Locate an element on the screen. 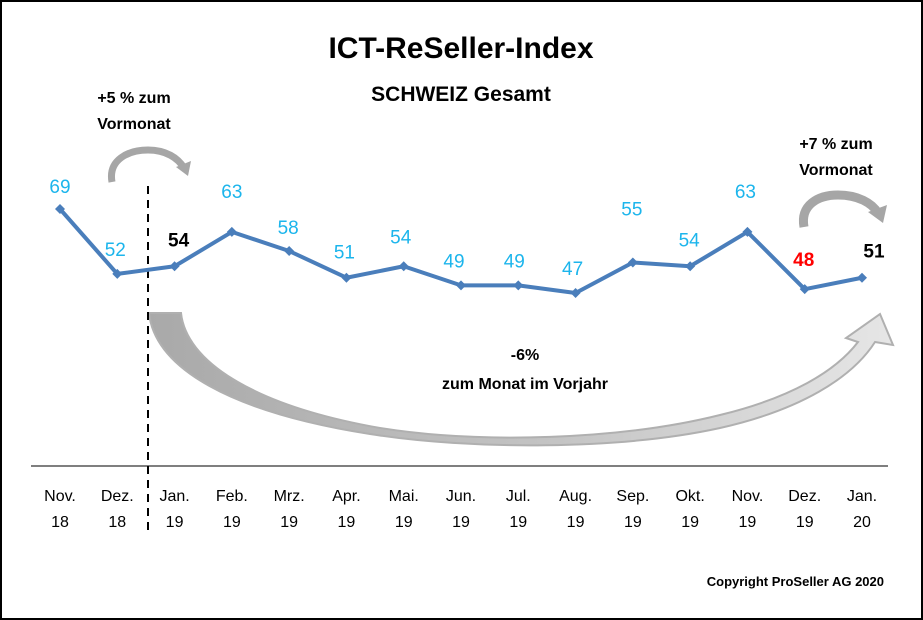 This screenshot has width=923, height=620. data-label: 58 is located at coordinates (288, 228).